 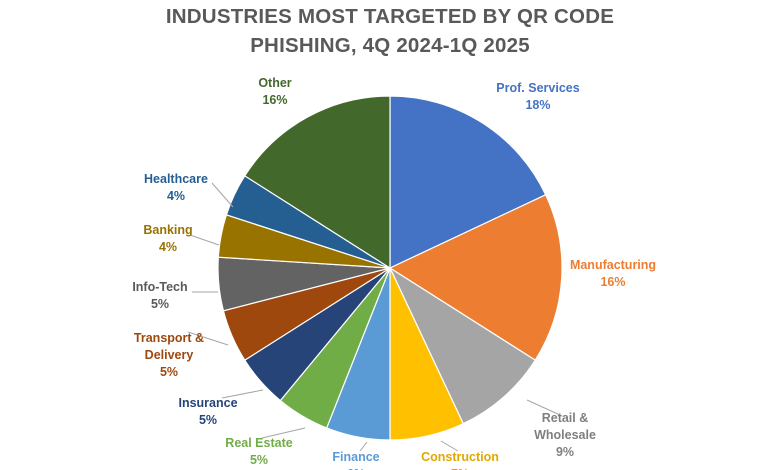 I want to click on slice-pct-prof-services: 18%, so click(x=537, y=105).